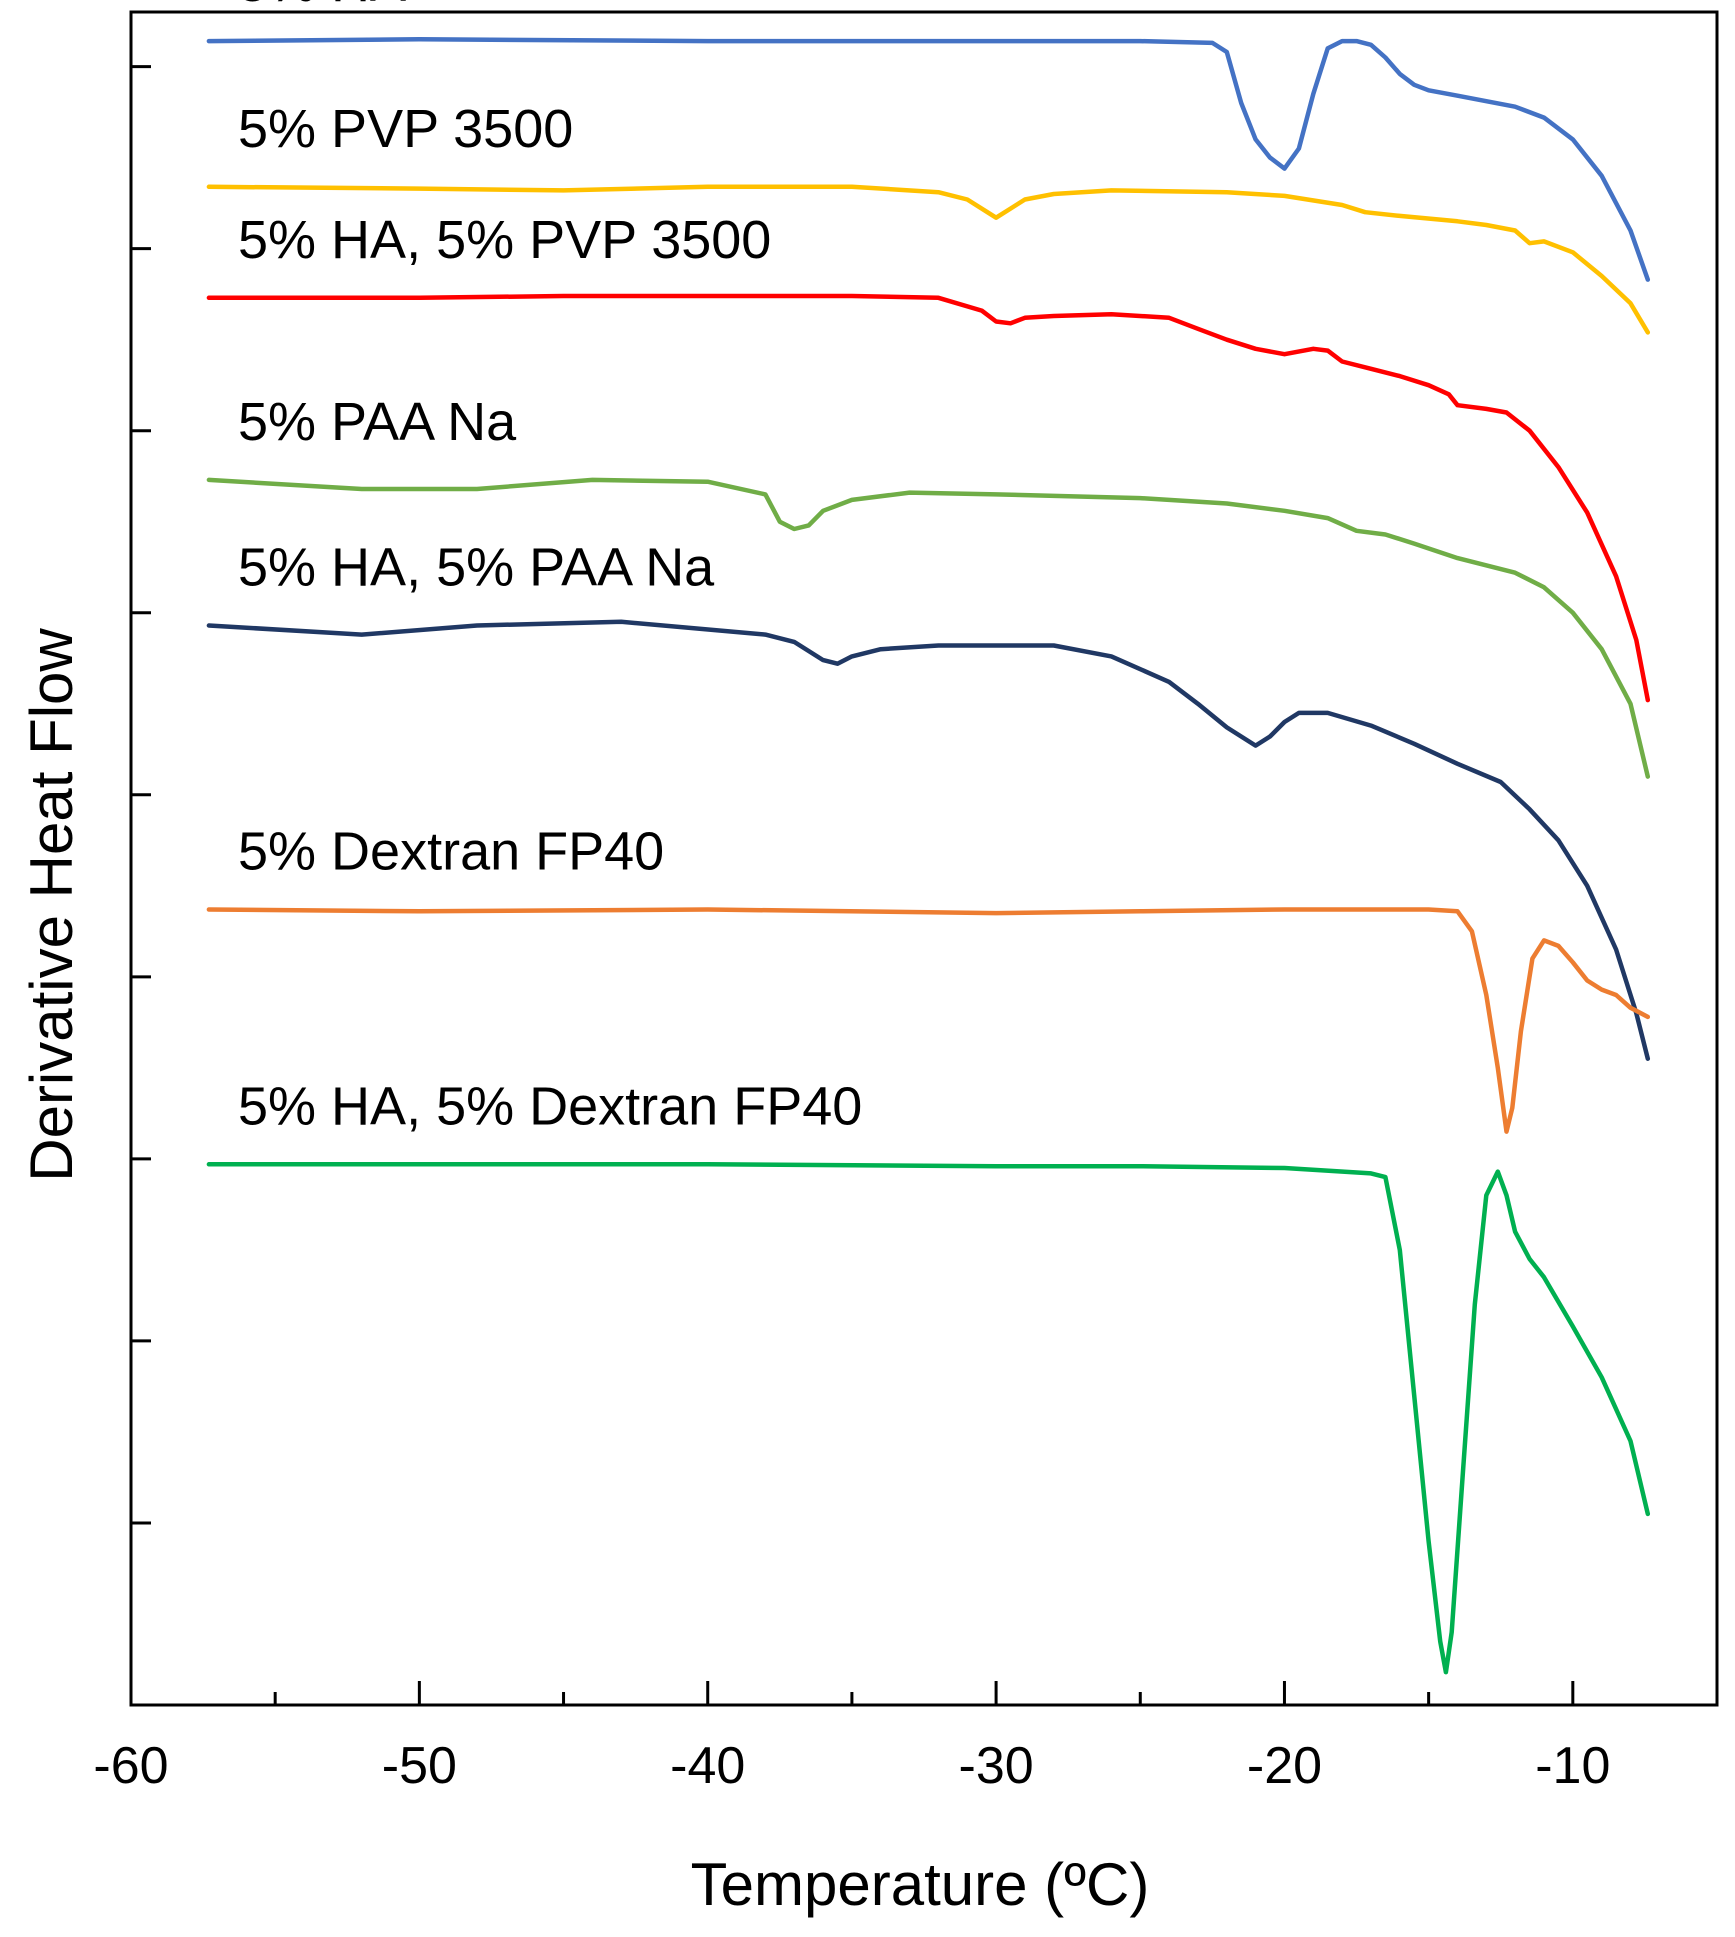 The image size is (1735, 1937). Describe the element at coordinates (476, 567) in the screenshot. I see `series-label-4: 5% HA, 5% PAA Na` at that location.